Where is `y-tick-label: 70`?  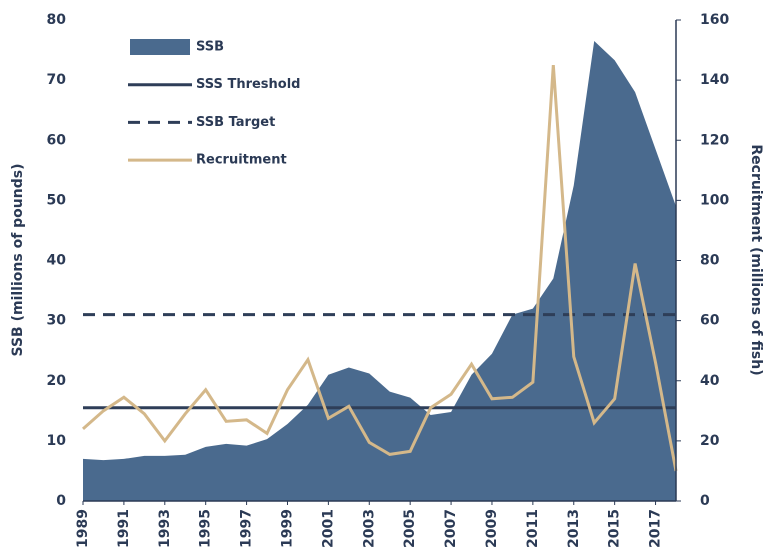
y-tick-label: 70 is located at coordinates (57, 80).